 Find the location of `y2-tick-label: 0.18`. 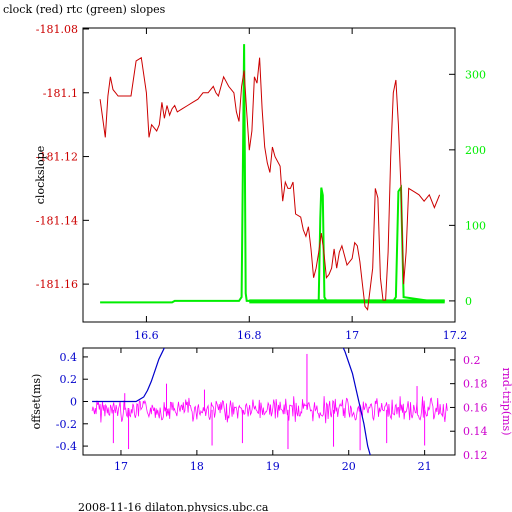

y2-tick-label: 0.18 is located at coordinates (475, 384).